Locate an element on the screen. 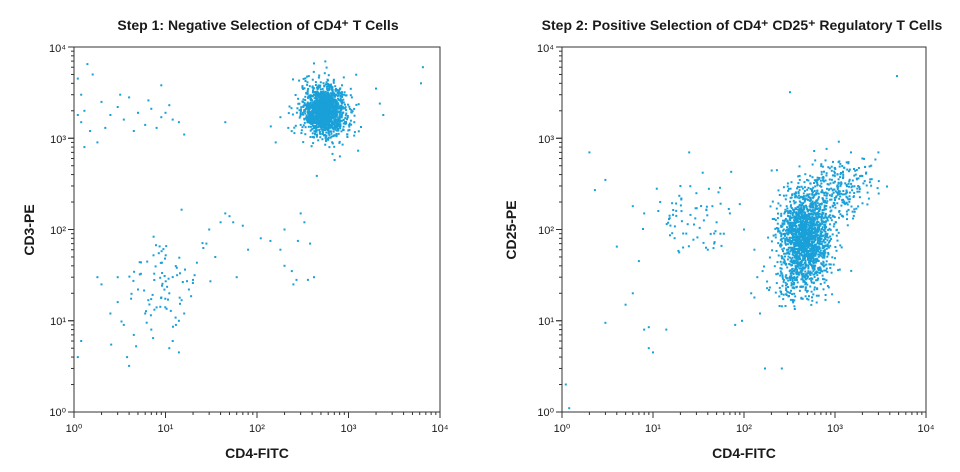 This screenshot has height=472, width=960. x-tick-label: 10¹ is located at coordinates (653, 429).